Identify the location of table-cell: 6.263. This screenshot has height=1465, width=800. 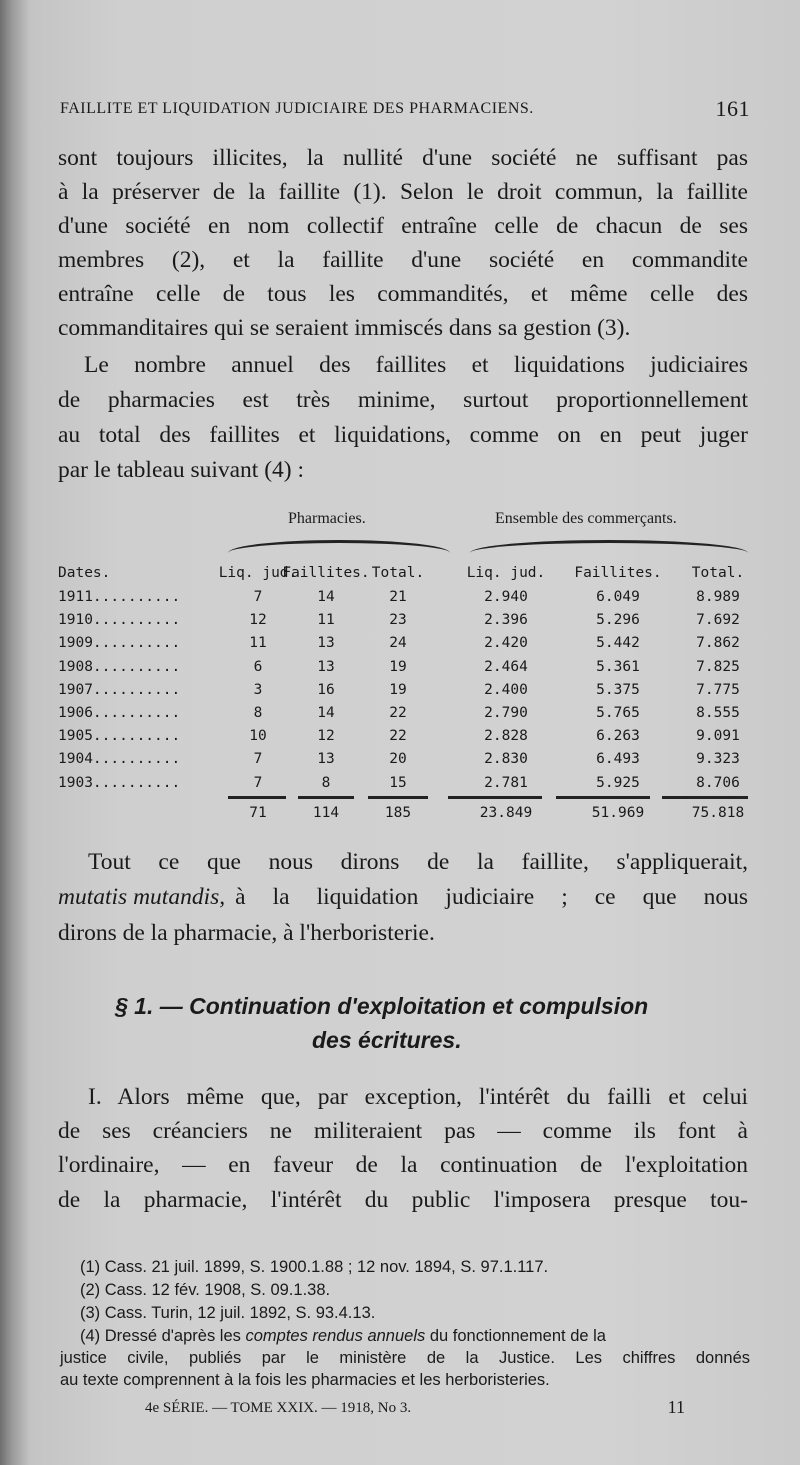
(618, 736).